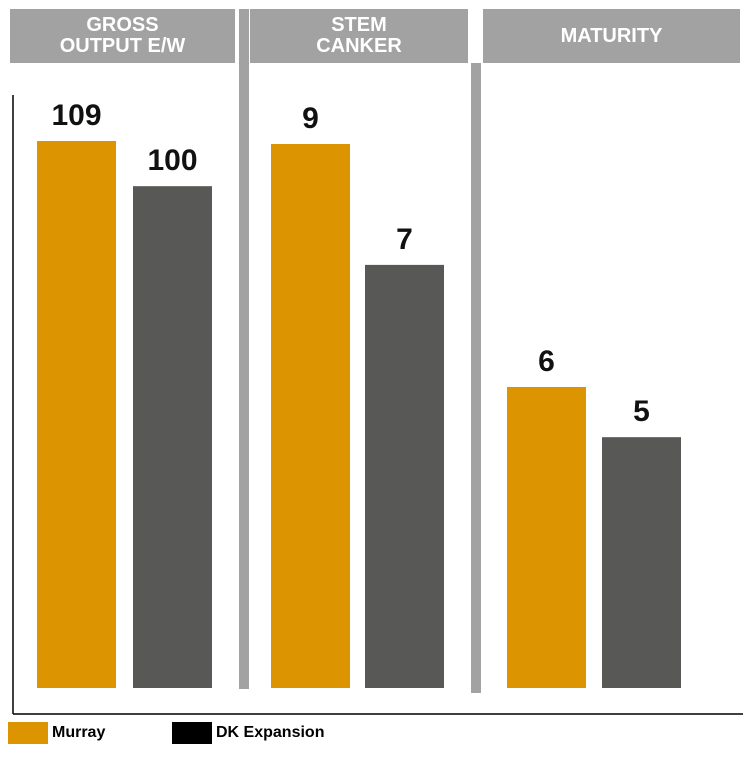  I want to click on legend-label-murray: Murray, so click(79, 732).